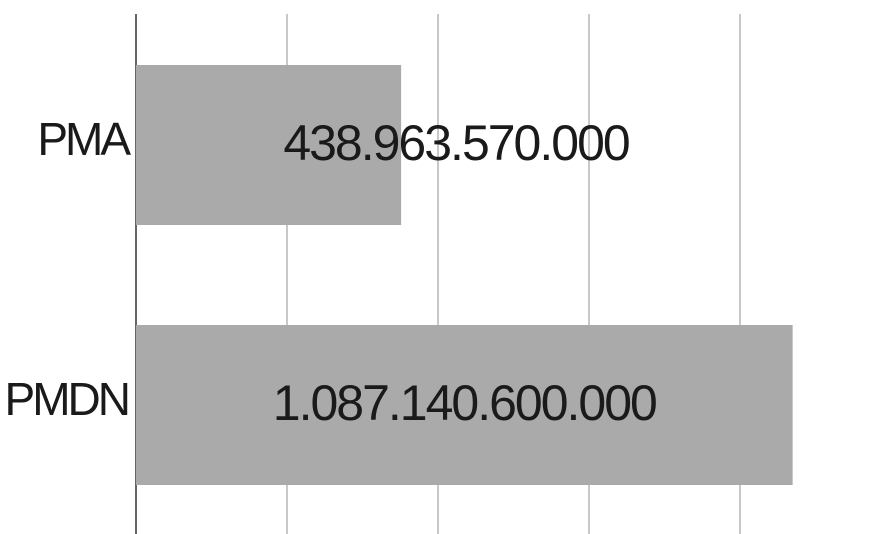 The width and height of the screenshot is (884, 534). Describe the element at coordinates (456, 143) in the screenshot. I see `value-label: 438.963.570.000` at that location.